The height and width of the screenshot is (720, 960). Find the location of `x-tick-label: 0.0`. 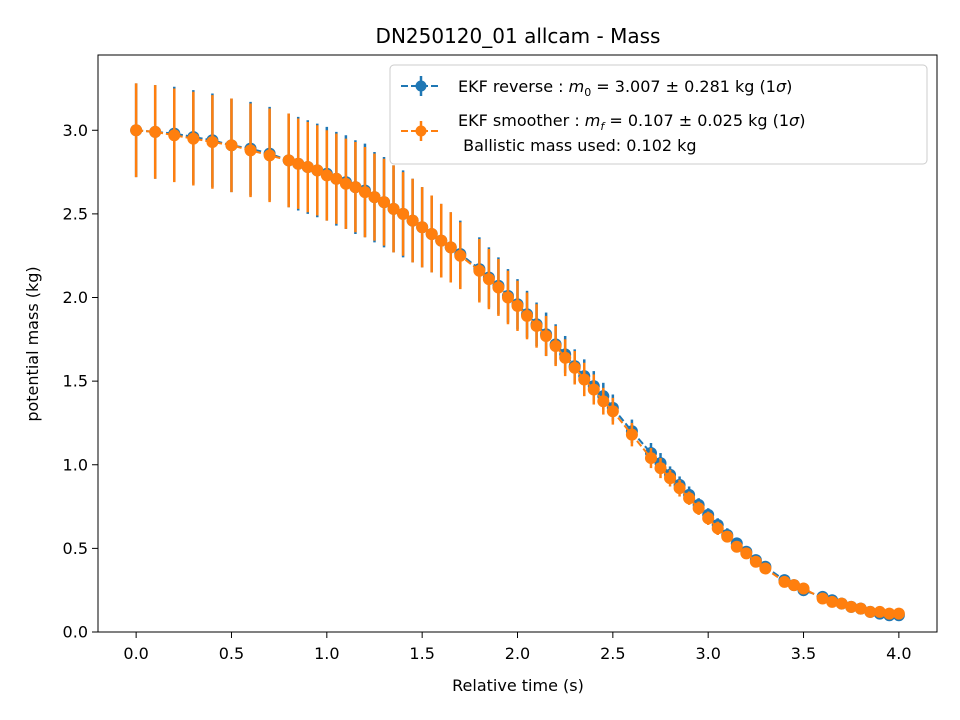

x-tick-label: 0.0 is located at coordinates (135, 653).